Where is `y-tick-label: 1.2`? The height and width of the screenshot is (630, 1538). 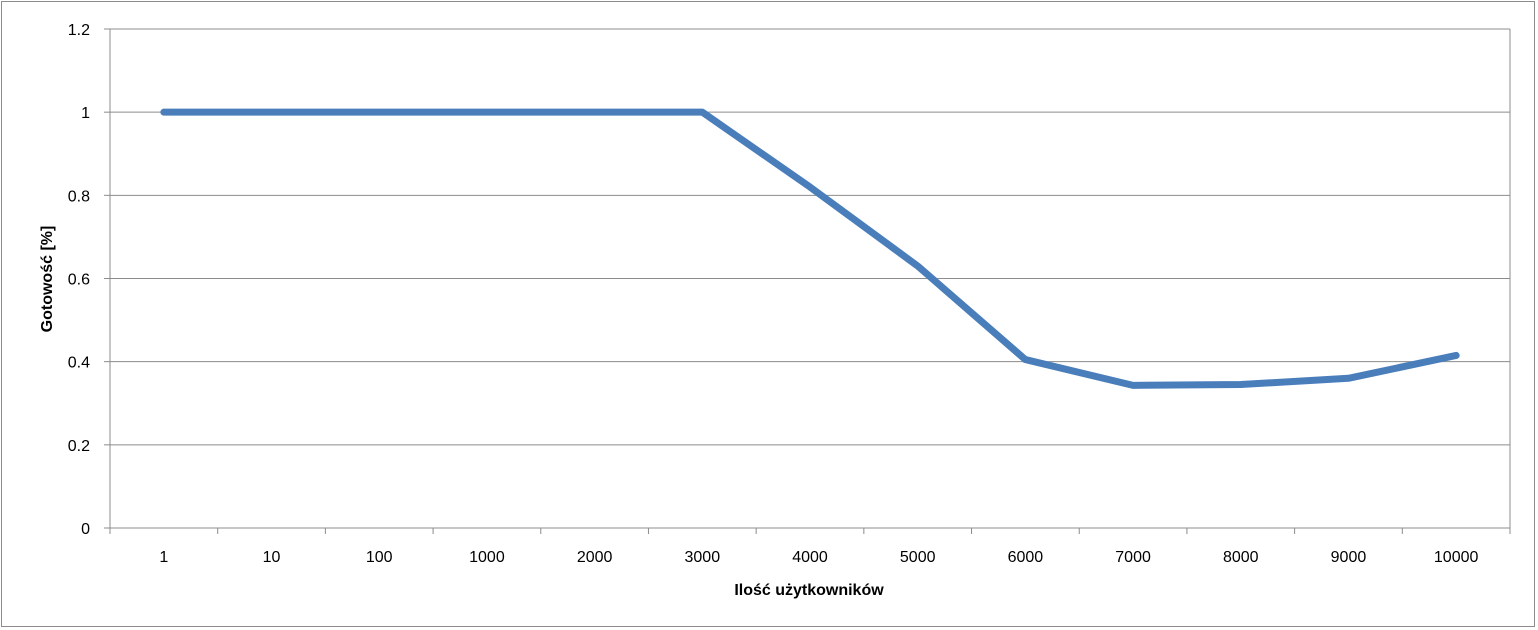
y-tick-label: 1.2 is located at coordinates (79, 30).